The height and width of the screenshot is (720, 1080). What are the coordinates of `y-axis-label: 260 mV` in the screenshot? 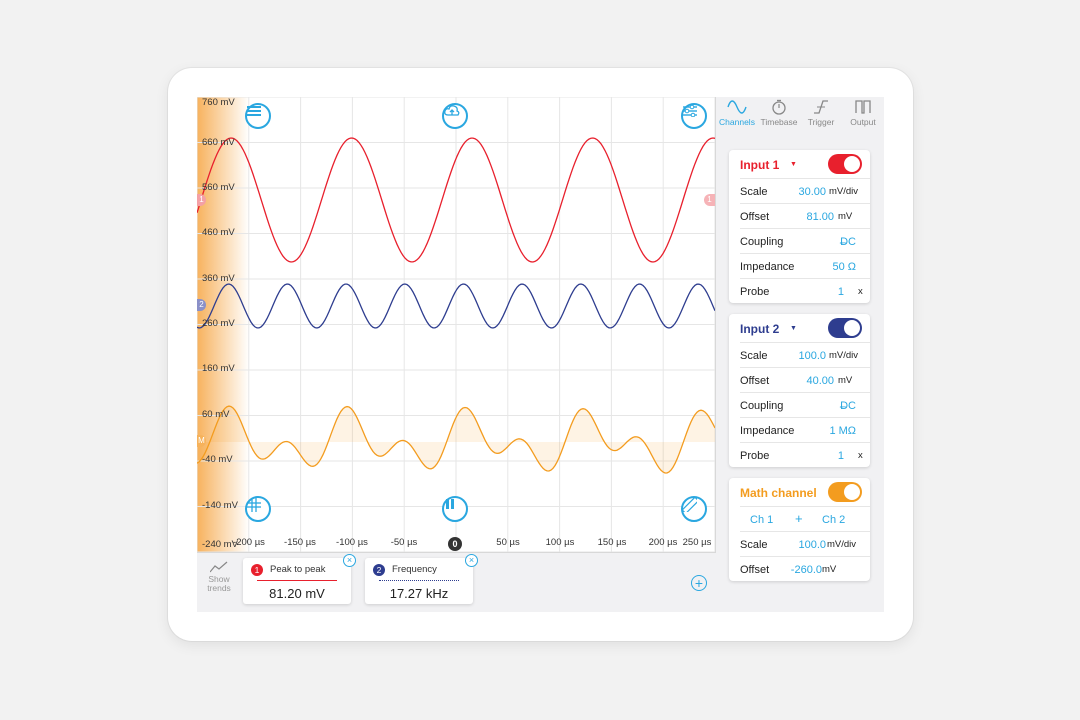 It's located at (218, 323).